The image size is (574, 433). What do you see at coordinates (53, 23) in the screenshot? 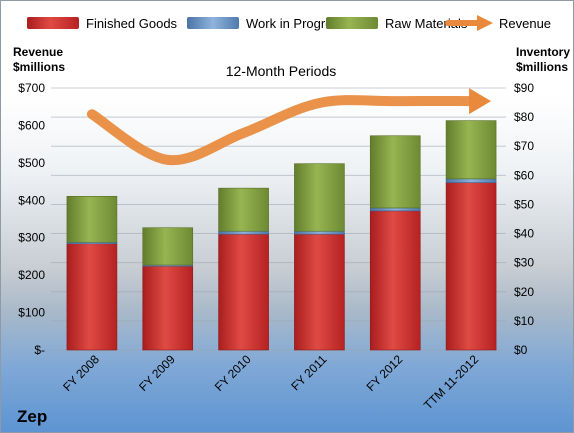
I see `legend-swatch-finished-goods` at bounding box center [53, 23].